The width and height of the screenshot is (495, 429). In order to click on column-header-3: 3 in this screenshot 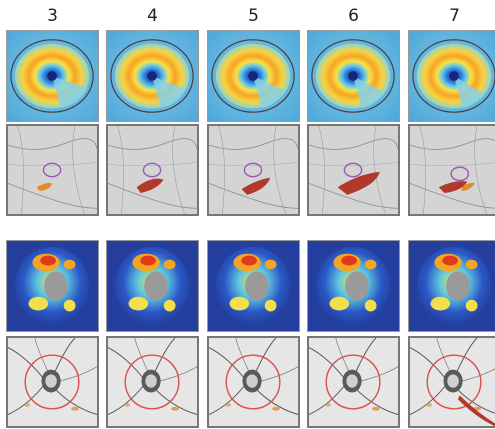, I will do `click(52, 16)`.